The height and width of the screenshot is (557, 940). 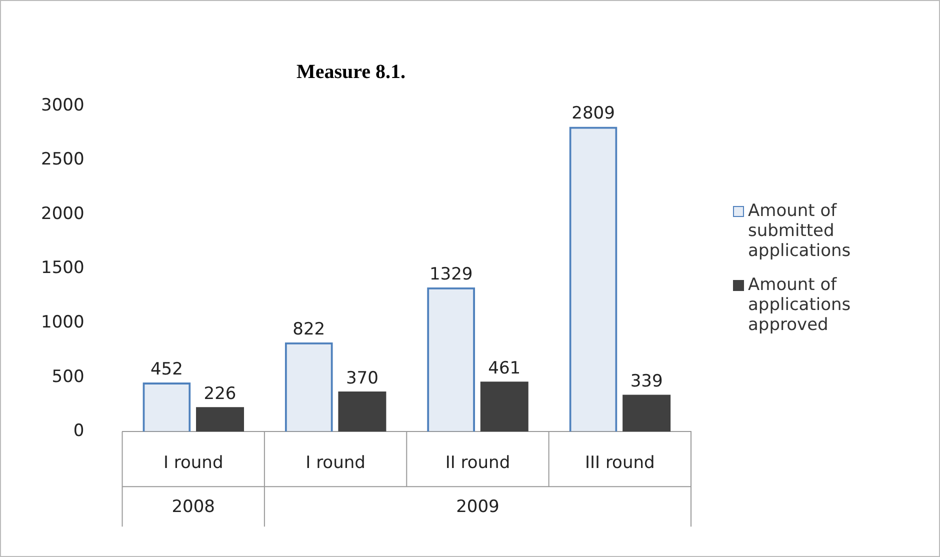 I want to click on text: 2008, so click(x=193, y=507).